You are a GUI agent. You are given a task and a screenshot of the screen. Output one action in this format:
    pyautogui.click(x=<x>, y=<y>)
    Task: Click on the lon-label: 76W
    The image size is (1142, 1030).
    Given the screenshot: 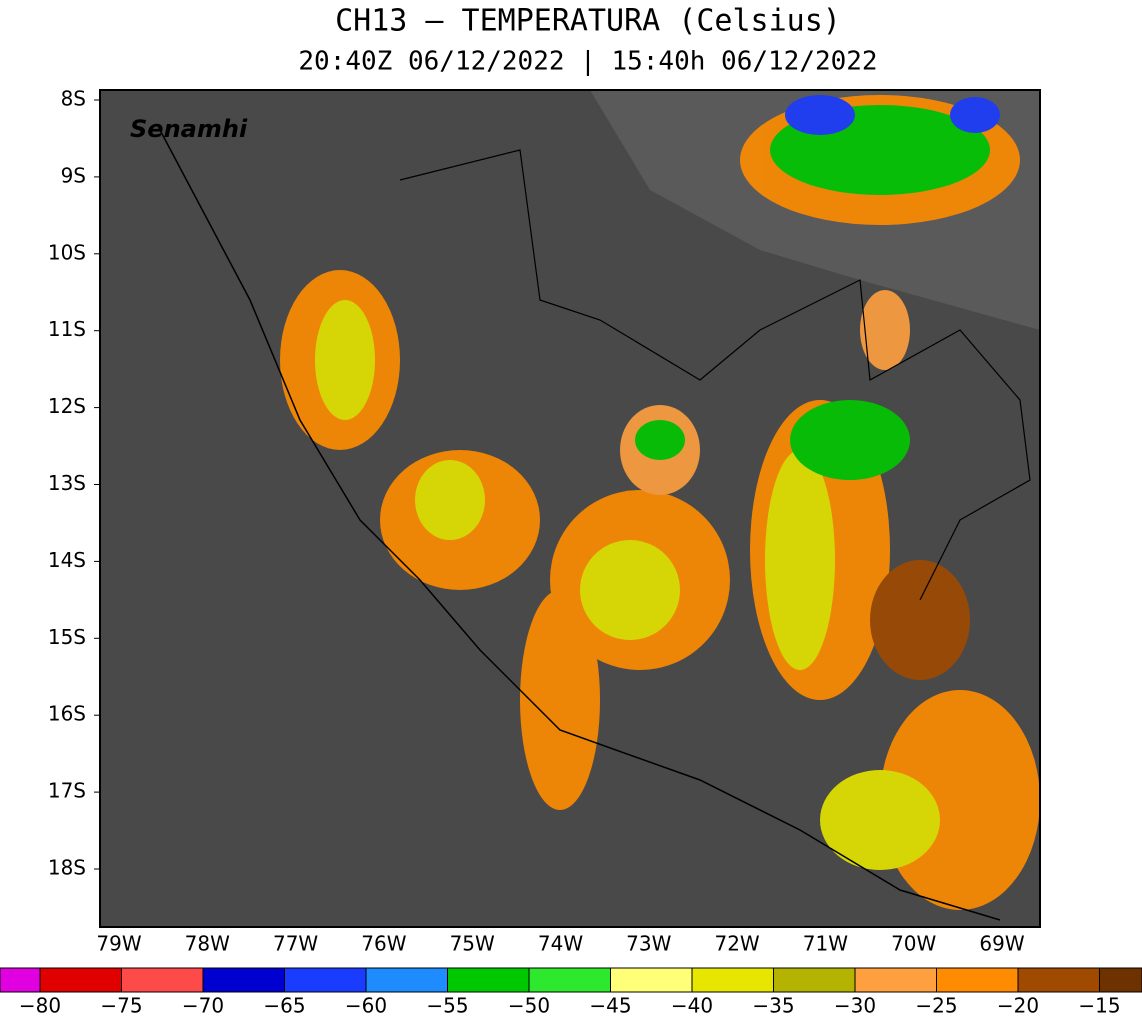 What is the action you would take?
    pyautogui.click(x=383, y=944)
    